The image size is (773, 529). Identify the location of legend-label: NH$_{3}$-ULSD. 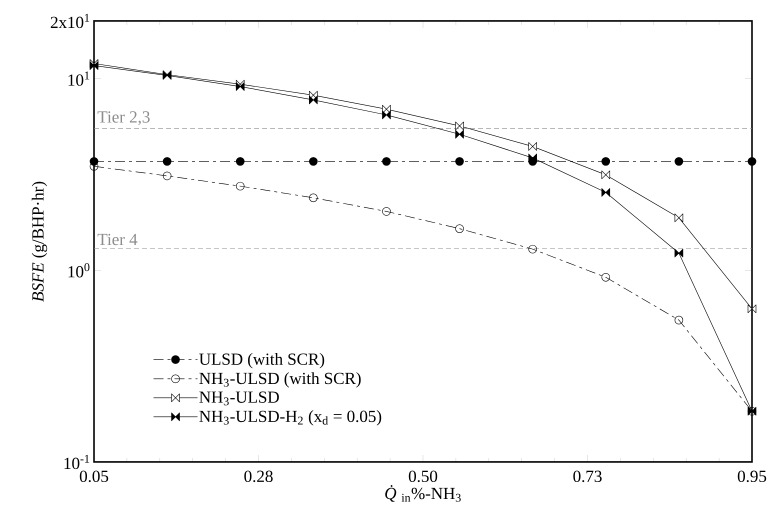
(239, 398).